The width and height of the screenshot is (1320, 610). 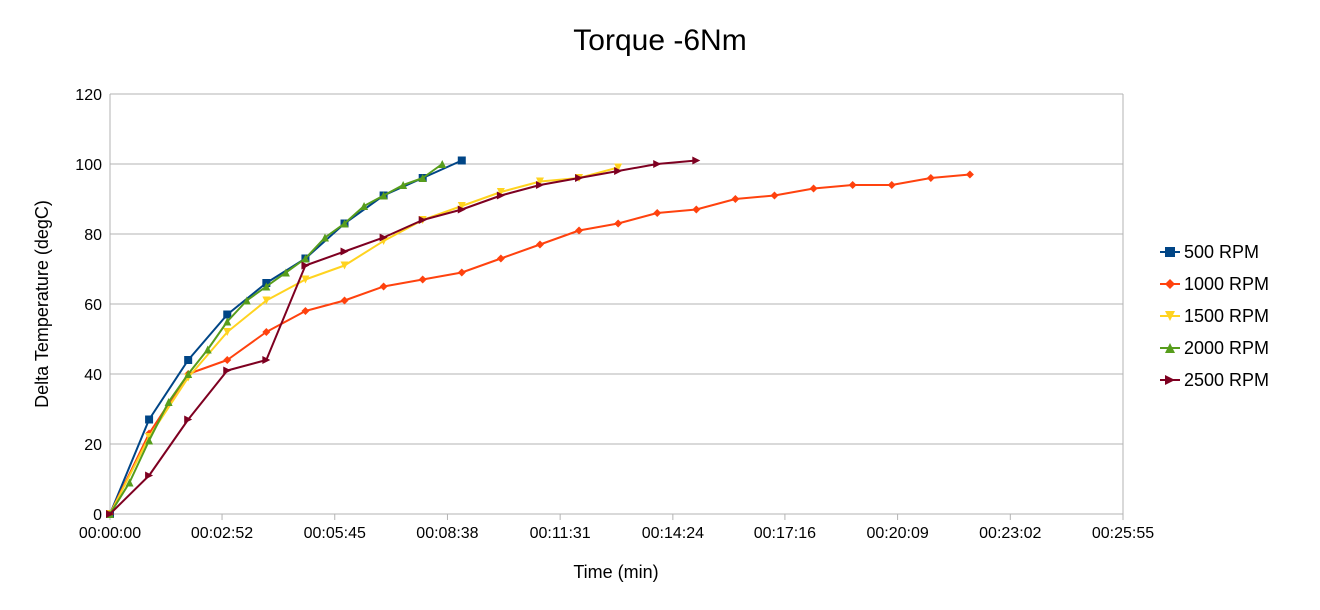 What do you see at coordinates (1123, 533) in the screenshot?
I see `x-tick-label: 00:25:55` at bounding box center [1123, 533].